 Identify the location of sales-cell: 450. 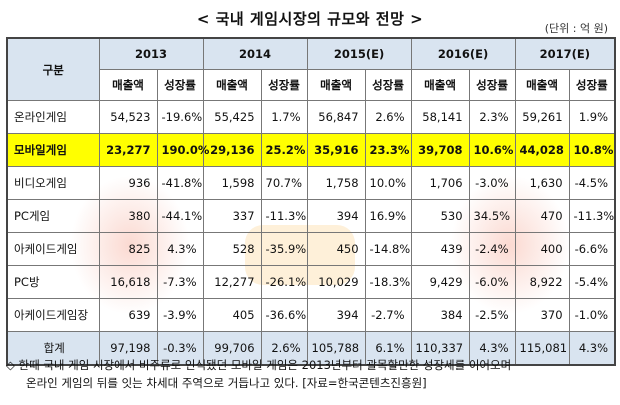
(336, 249).